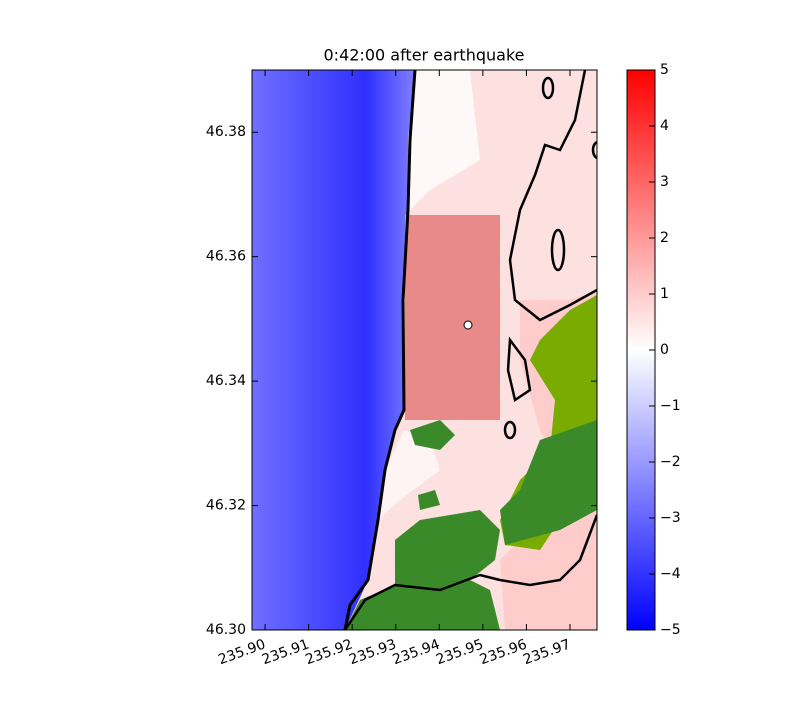 The image size is (800, 704). Describe the element at coordinates (226, 257) in the screenshot. I see `y-tick-label: 46.36` at that location.